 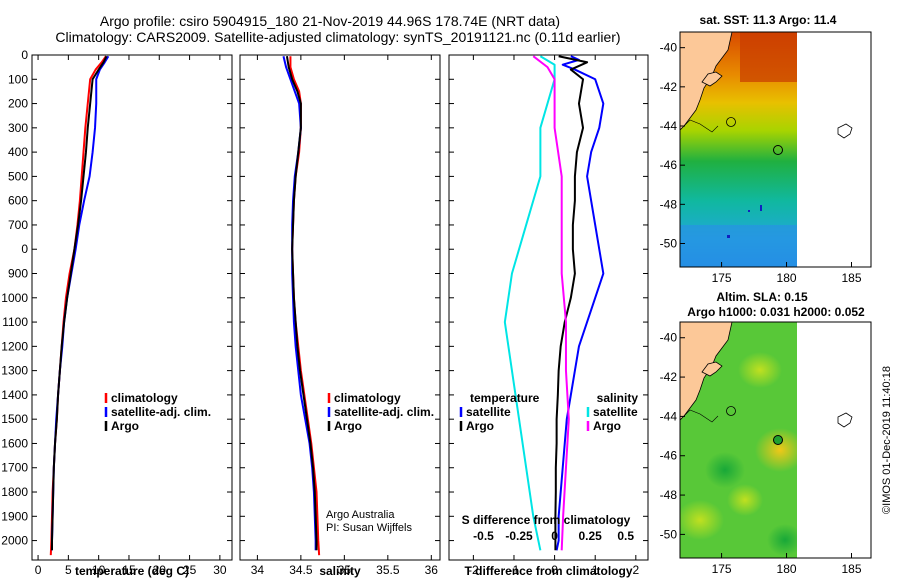 I want to click on sst_map-lat-label: -44, so click(x=669, y=126).